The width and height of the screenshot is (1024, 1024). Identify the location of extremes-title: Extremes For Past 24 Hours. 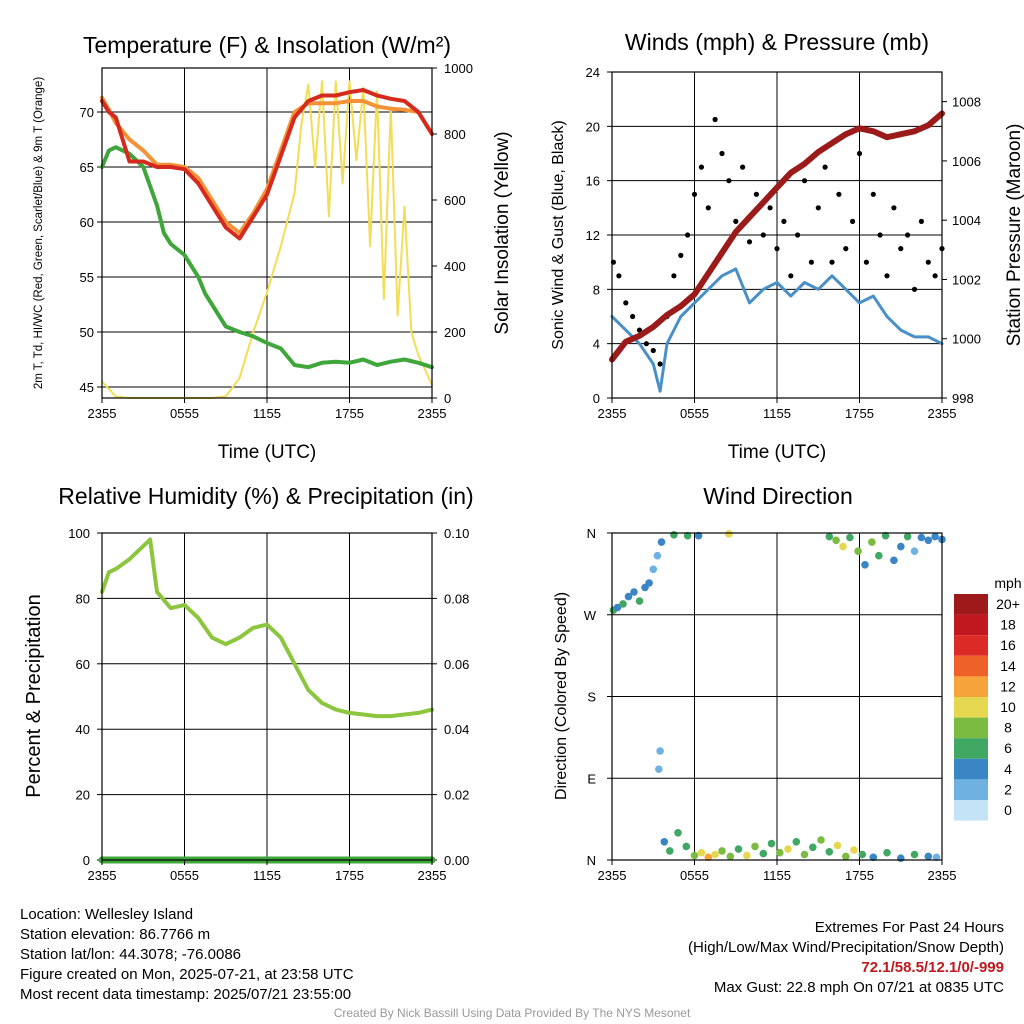
(909, 927).